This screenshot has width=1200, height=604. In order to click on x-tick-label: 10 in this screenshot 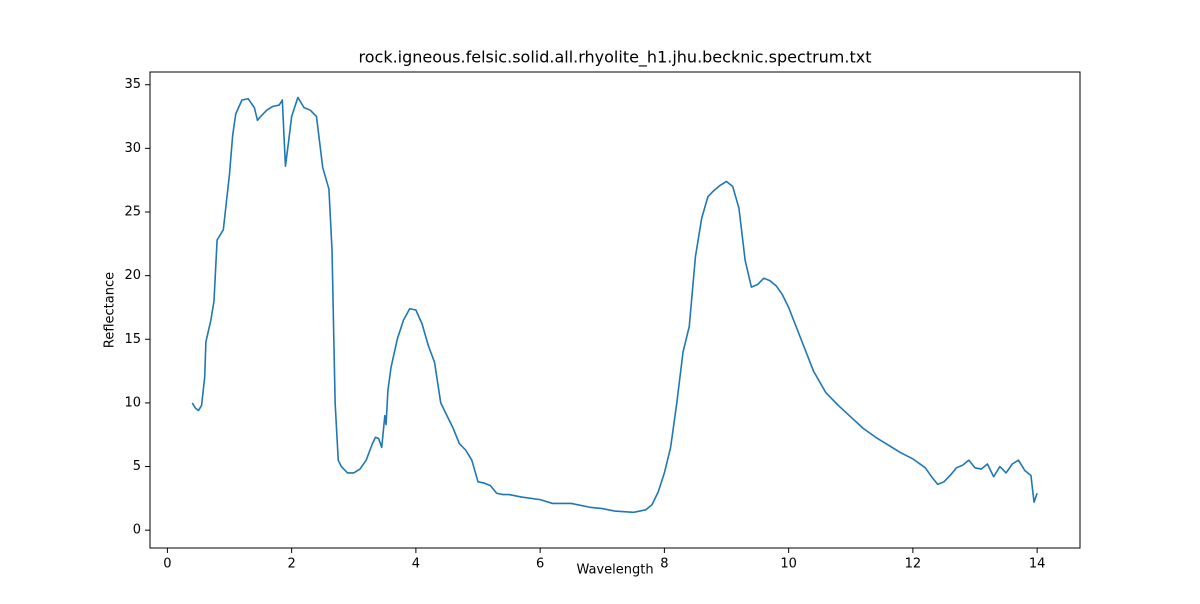, I will do `click(788, 564)`.